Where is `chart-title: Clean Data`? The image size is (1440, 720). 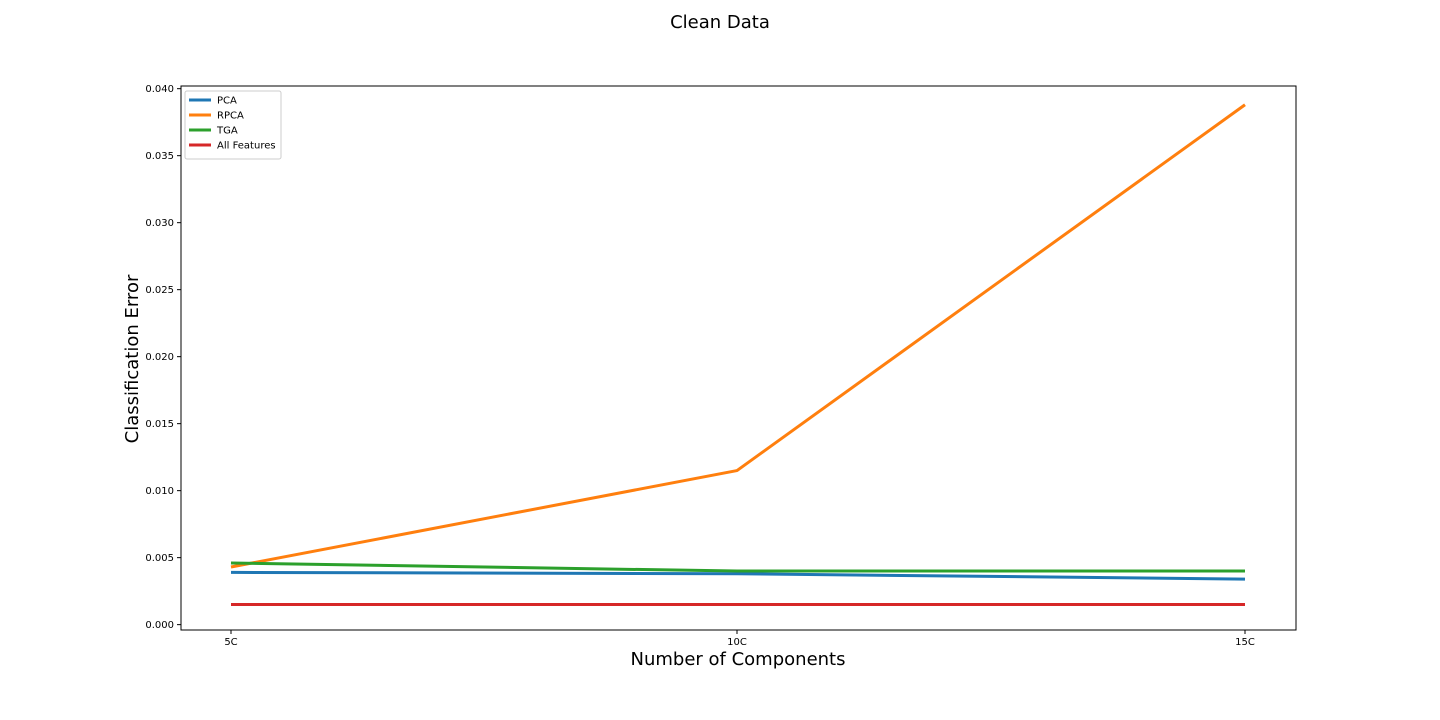 chart-title: Clean Data is located at coordinates (720, 22).